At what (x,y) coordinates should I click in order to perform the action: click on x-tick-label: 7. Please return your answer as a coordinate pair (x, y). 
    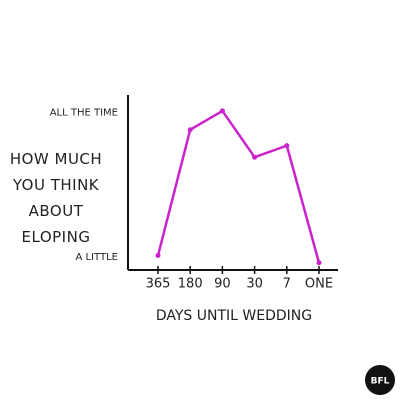
    Looking at the image, I should click on (287, 284).